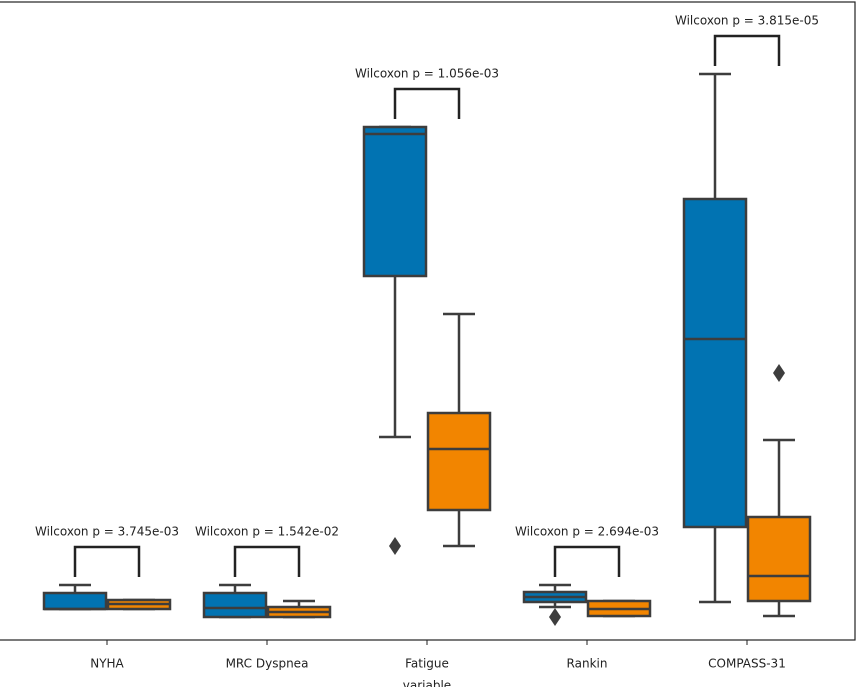  I want to click on annotation: Wilcoxon p = 3.745e-03, so click(107, 532).